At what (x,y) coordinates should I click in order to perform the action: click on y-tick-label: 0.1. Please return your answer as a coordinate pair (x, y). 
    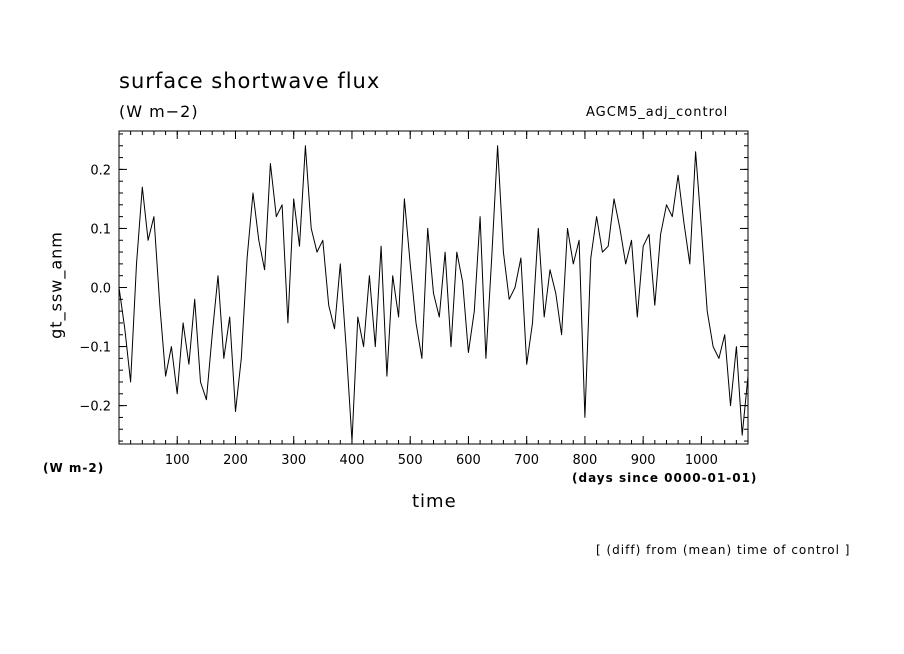
    Looking at the image, I should click on (100, 229).